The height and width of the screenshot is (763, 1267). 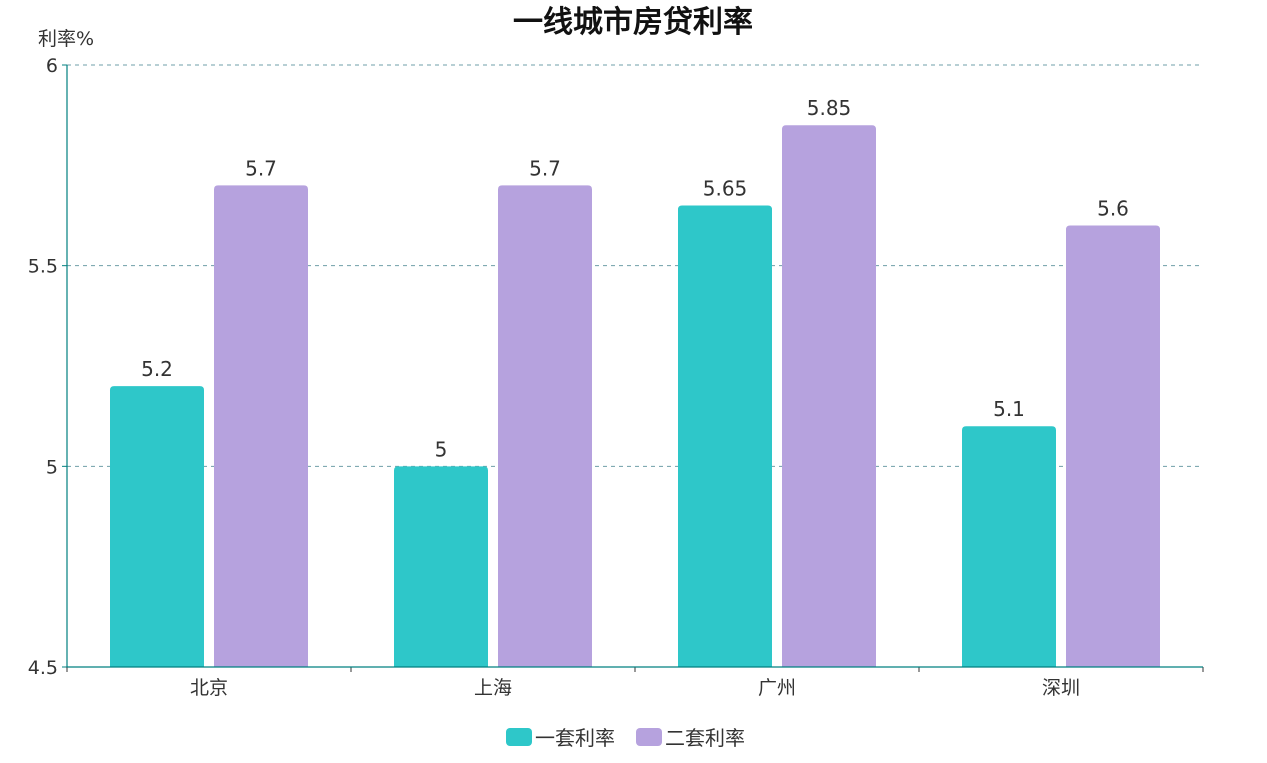 I want to click on legend-item-2: 二套利率, so click(x=690, y=738).